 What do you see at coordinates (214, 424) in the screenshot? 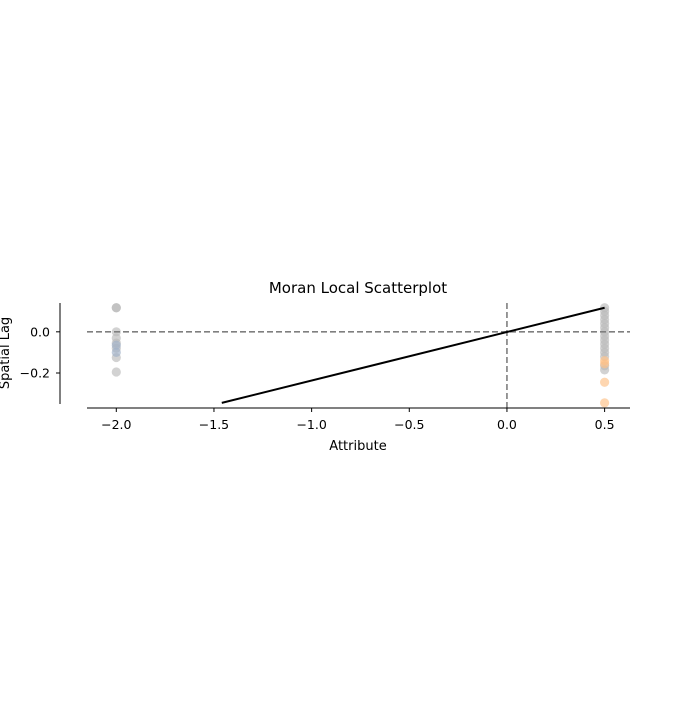
I see `x-tick-label-1: −1.5` at bounding box center [214, 424].